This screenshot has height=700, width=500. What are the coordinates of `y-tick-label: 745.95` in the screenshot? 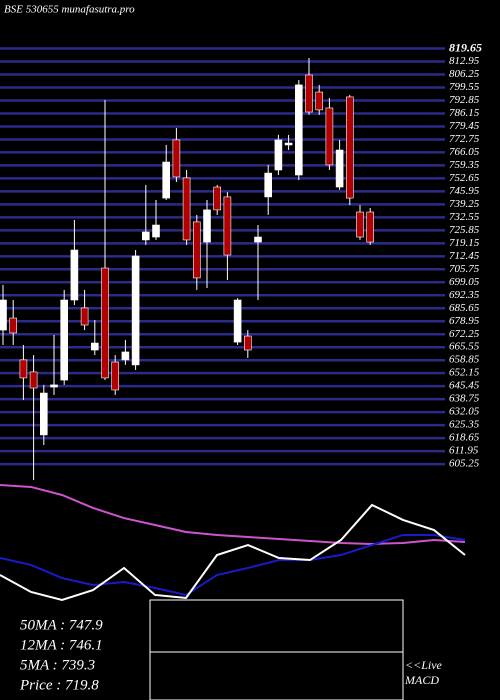 It's located at (464, 191).